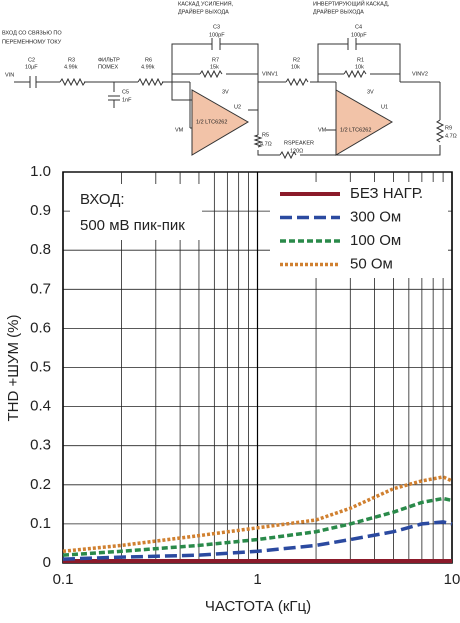  Describe the element at coordinates (360, 60) in the screenshot. I see `schematic-label: R1` at that location.